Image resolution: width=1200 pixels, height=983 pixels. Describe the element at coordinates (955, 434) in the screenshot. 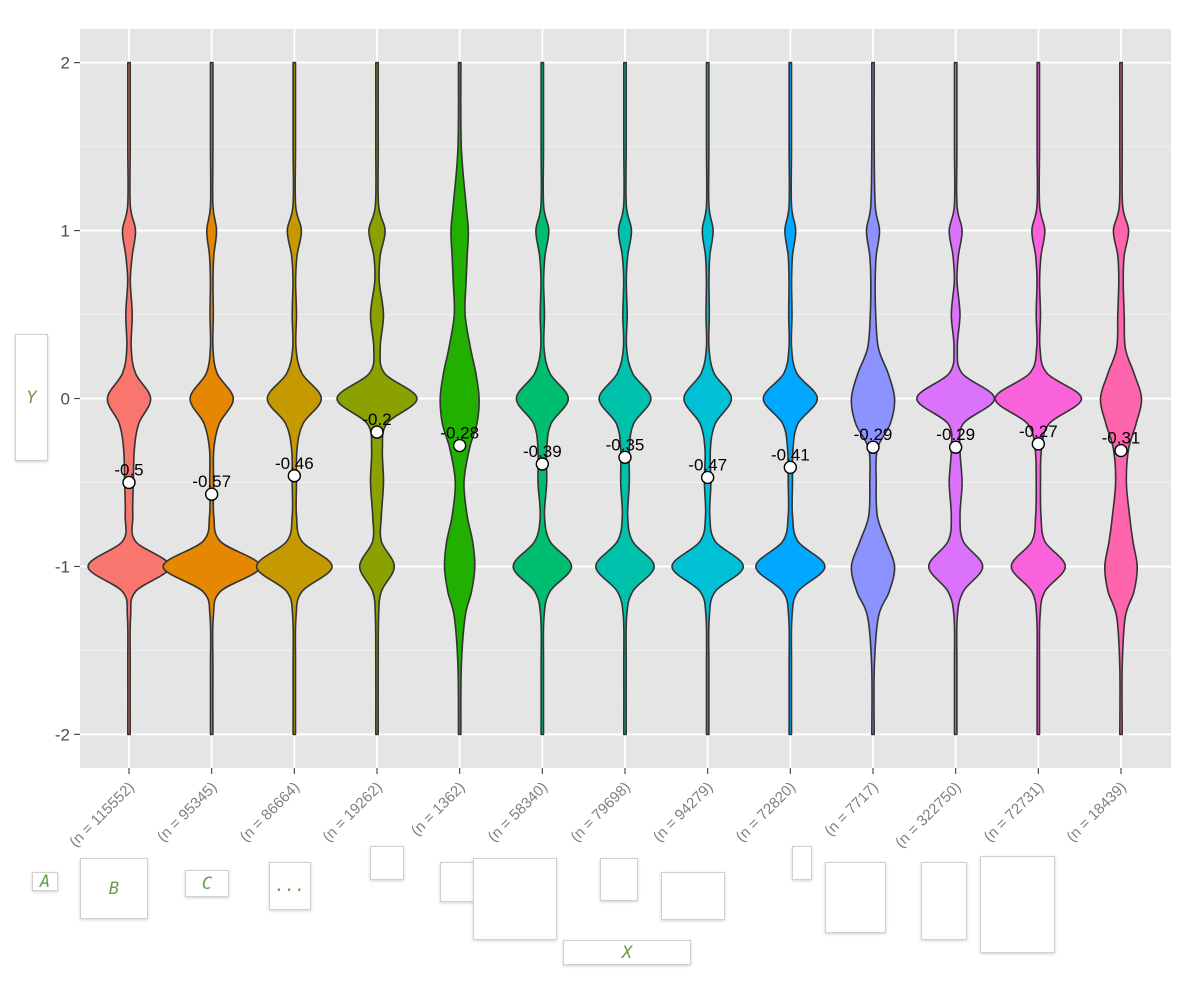

I see `mean-label-11: -0.29` at that location.